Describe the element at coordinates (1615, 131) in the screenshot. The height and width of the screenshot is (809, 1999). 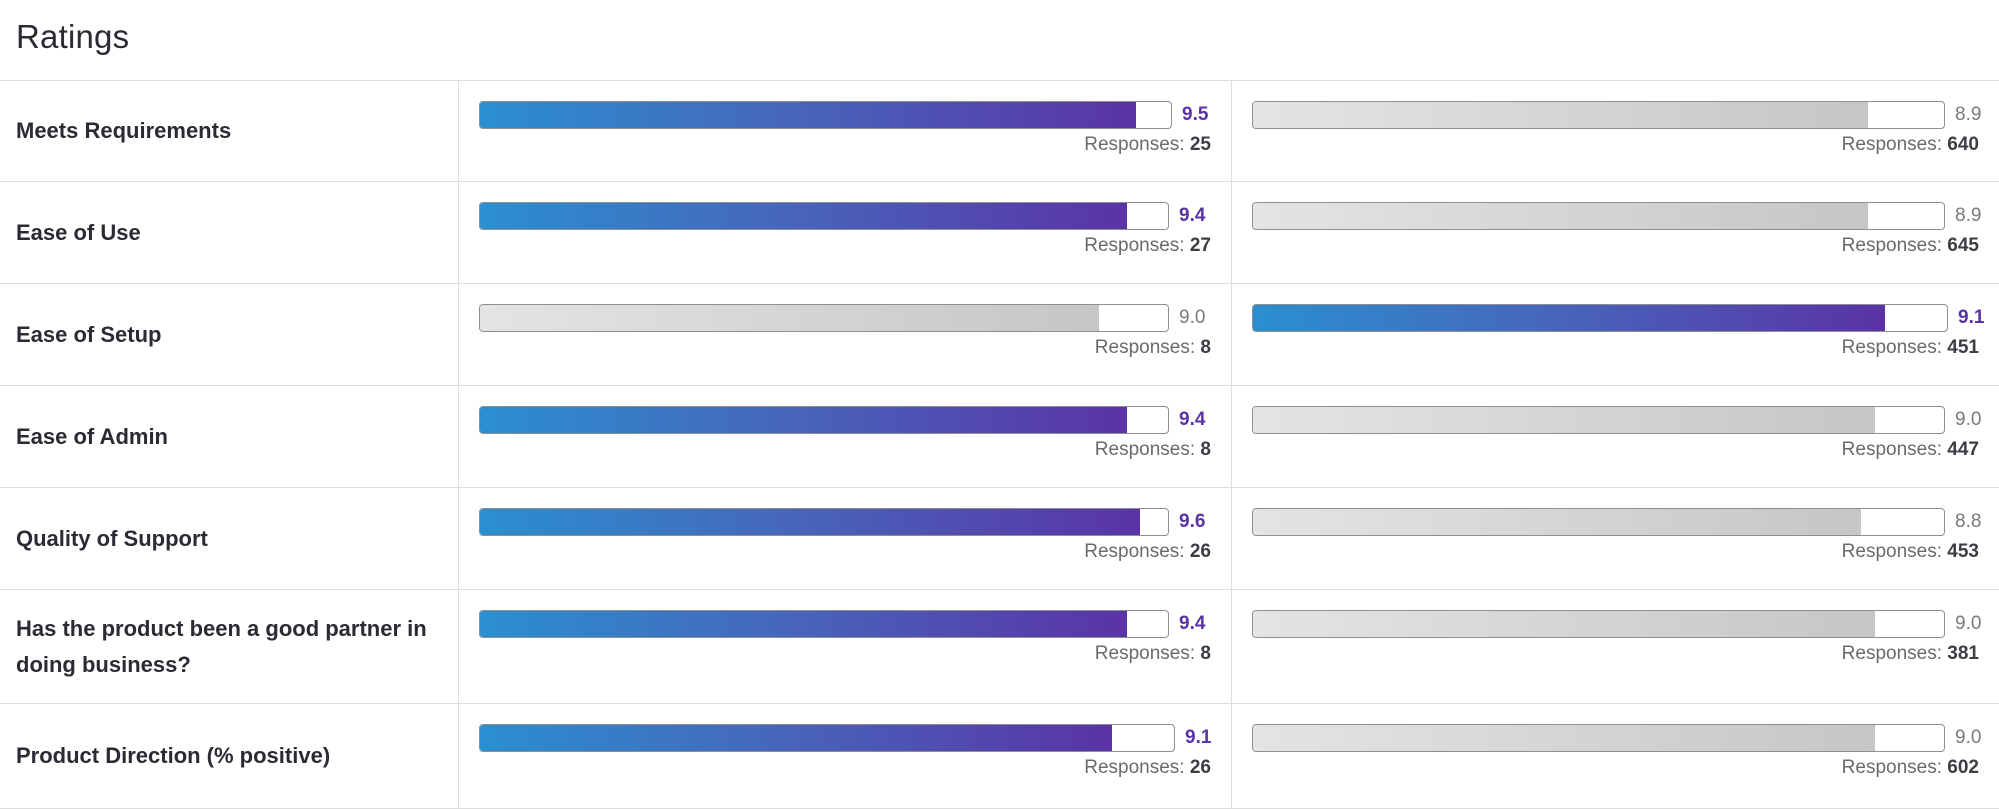
I see `right-rating-cell: 8.9 Responses: 640` at that location.